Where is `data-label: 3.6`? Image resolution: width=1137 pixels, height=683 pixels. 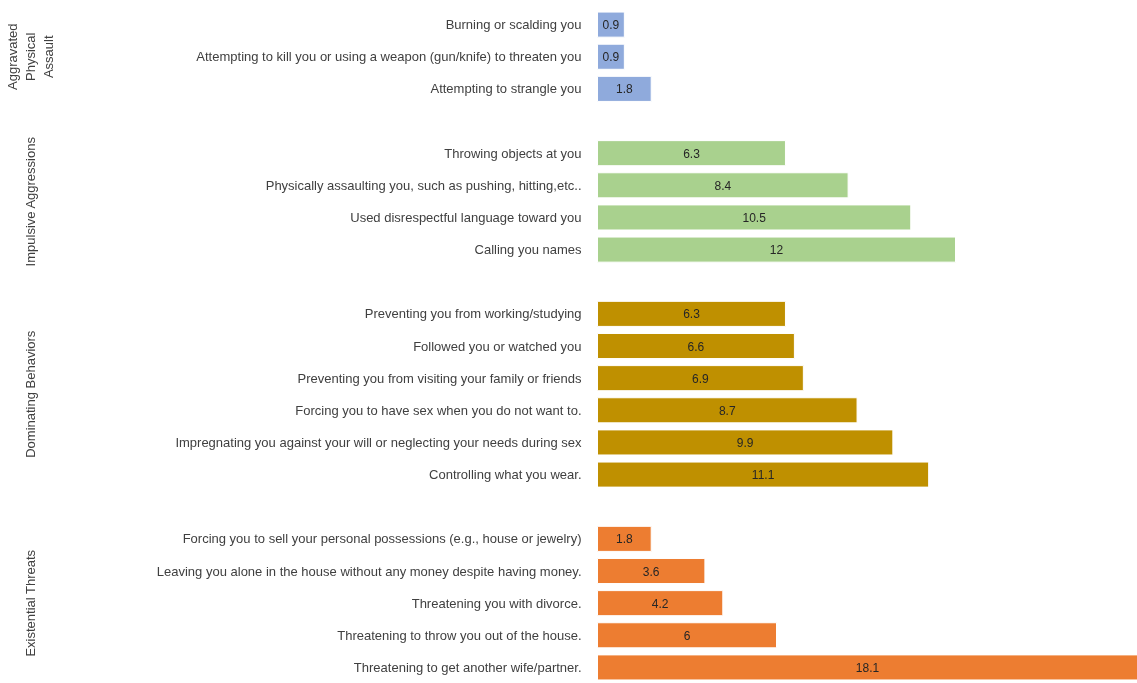 data-label: 3.6 is located at coordinates (651, 571).